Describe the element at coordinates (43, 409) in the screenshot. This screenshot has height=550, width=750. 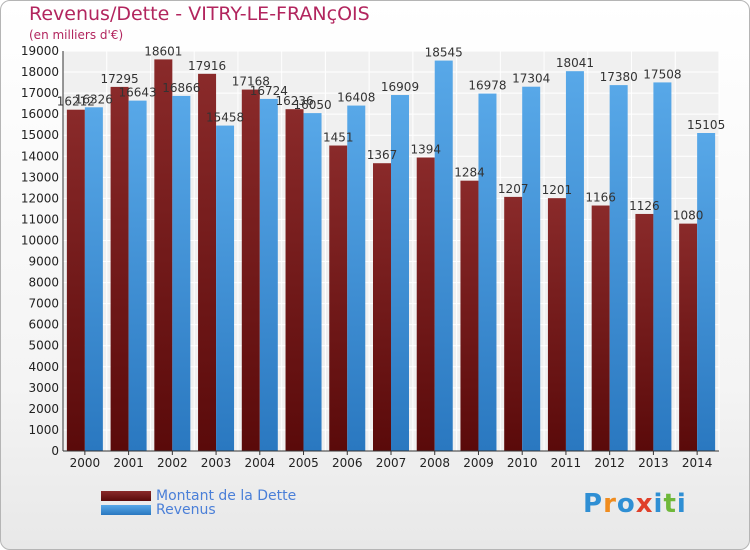
I see `y-tick-label: 2000` at that location.